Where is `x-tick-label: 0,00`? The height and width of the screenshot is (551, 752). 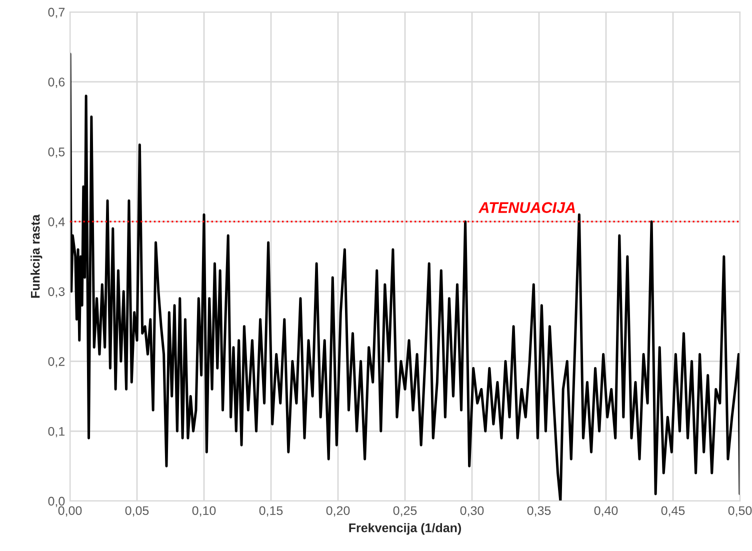 x-tick-label: 0,00 is located at coordinates (70, 511).